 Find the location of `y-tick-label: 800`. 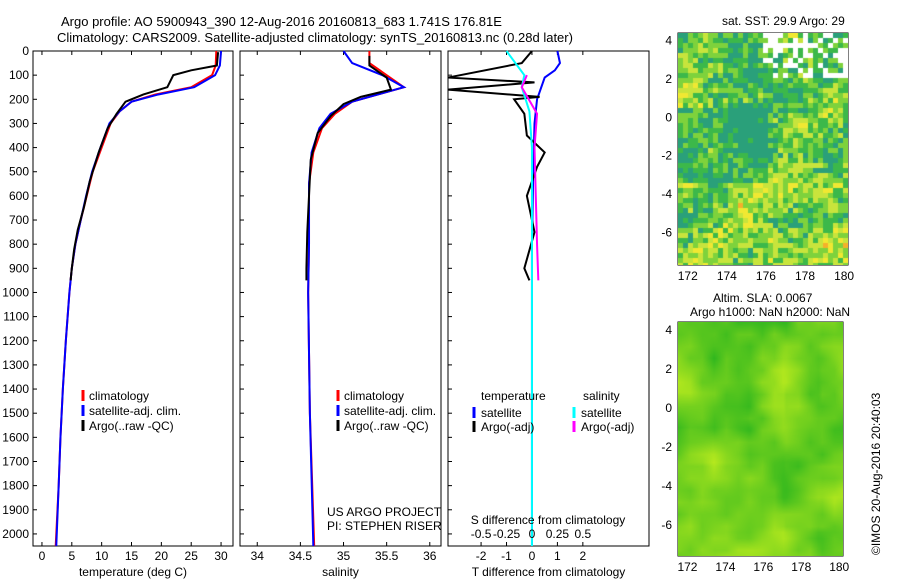

y-tick-label: 800 is located at coordinates (19, 244).